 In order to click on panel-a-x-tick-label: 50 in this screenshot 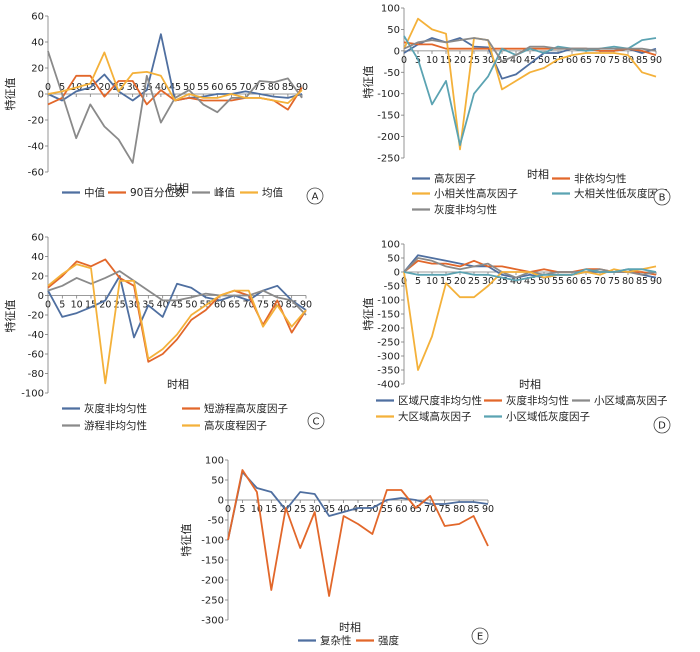, I will do `click(189, 87)`.